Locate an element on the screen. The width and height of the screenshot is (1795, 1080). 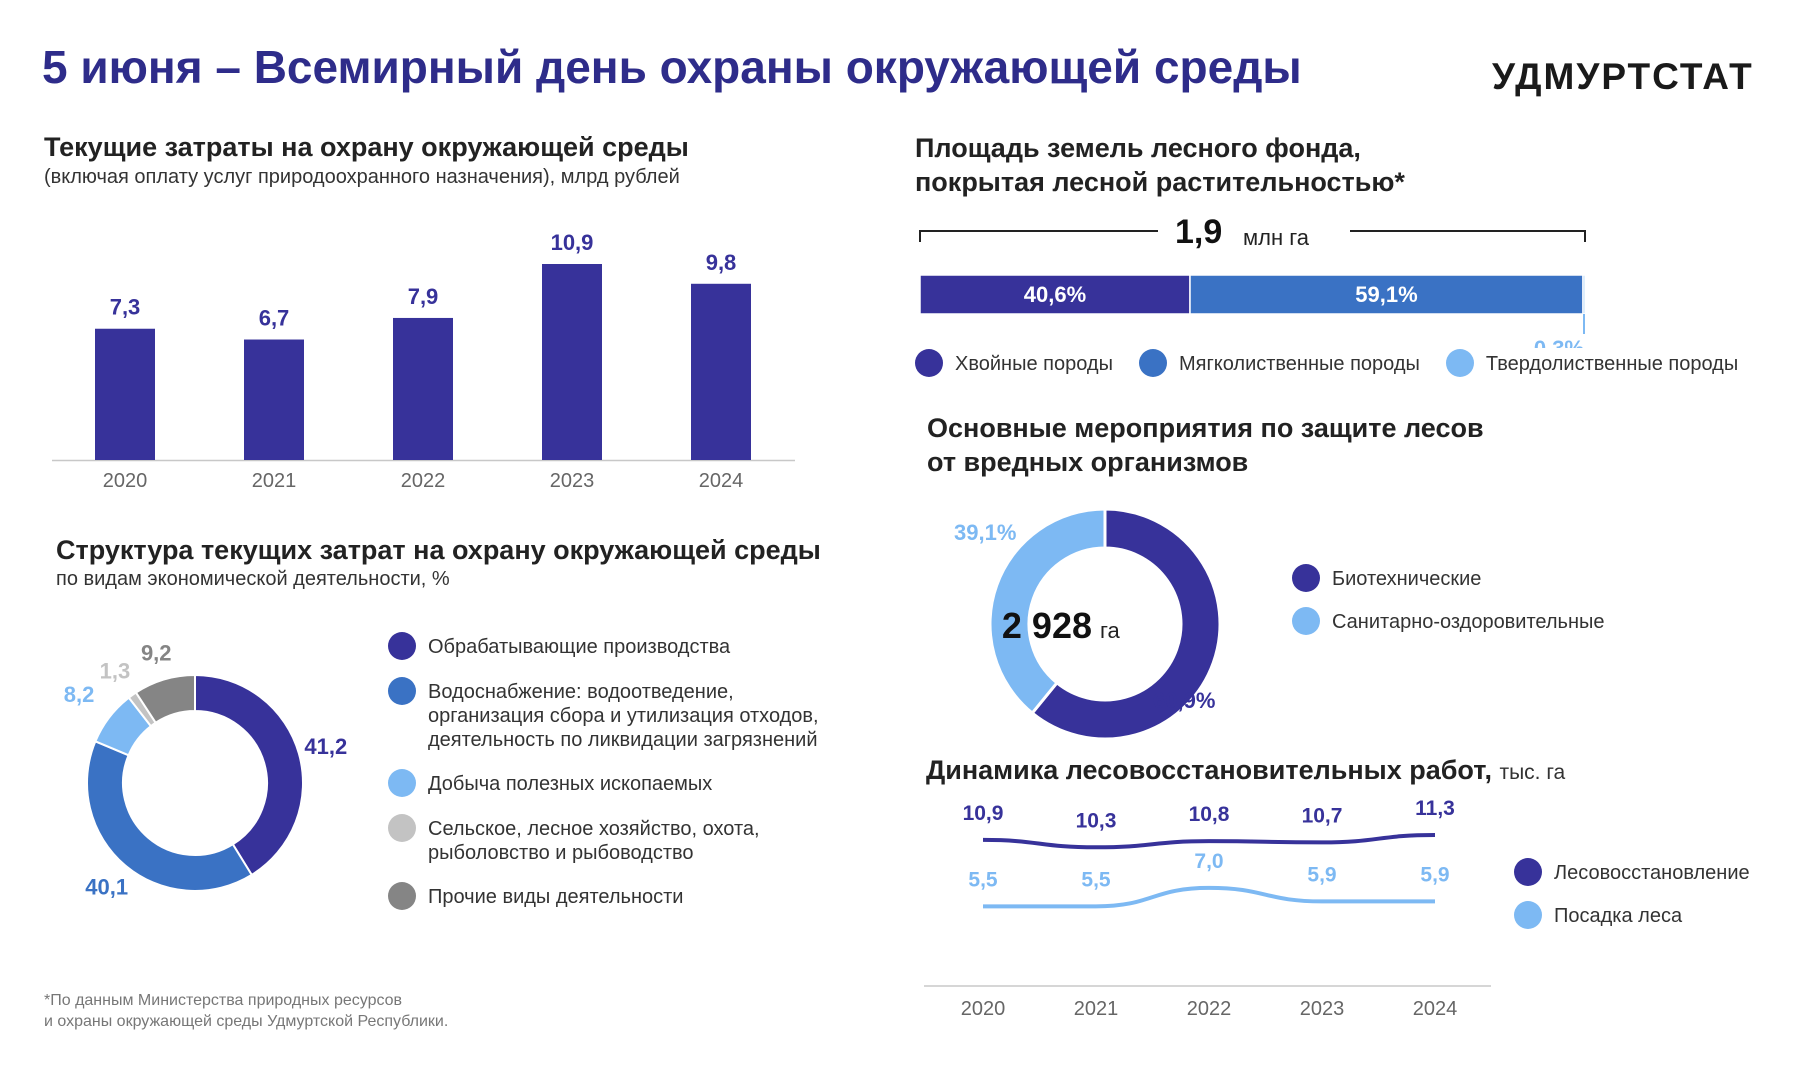
legend-label: Твердолиственные породы is located at coordinates (1612, 364).